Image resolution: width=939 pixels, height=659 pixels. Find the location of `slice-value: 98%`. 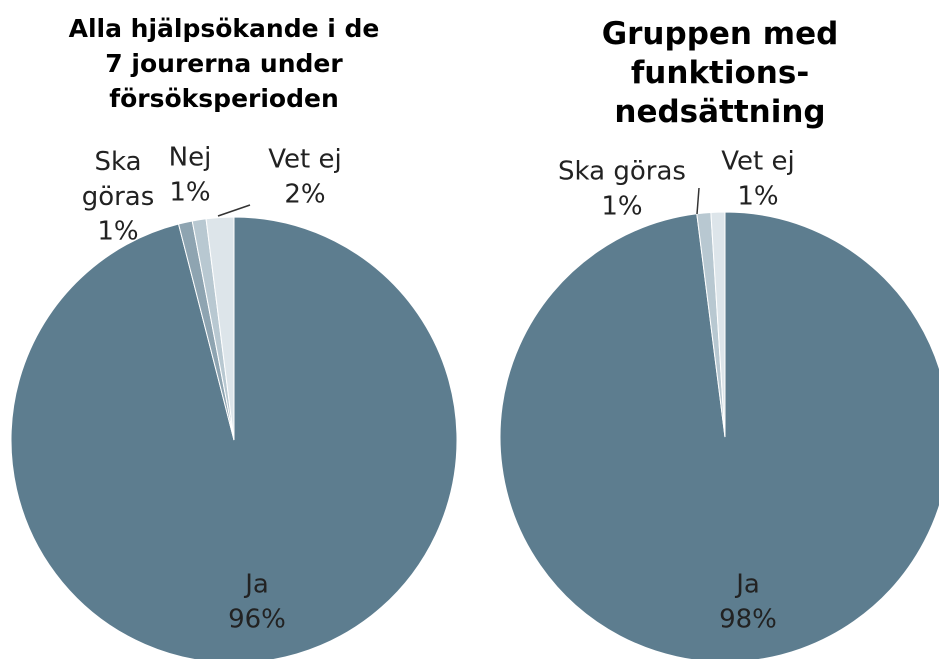

slice-value: 98% is located at coordinates (748, 620).